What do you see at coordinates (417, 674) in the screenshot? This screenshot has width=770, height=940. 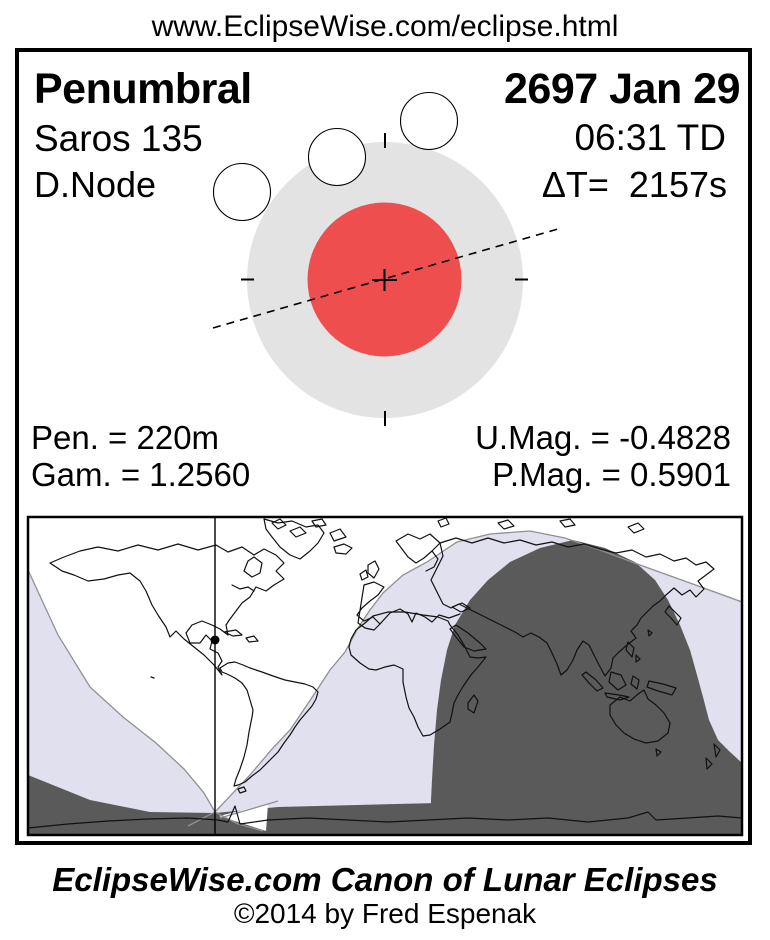 I see `coast-africa` at bounding box center [417, 674].